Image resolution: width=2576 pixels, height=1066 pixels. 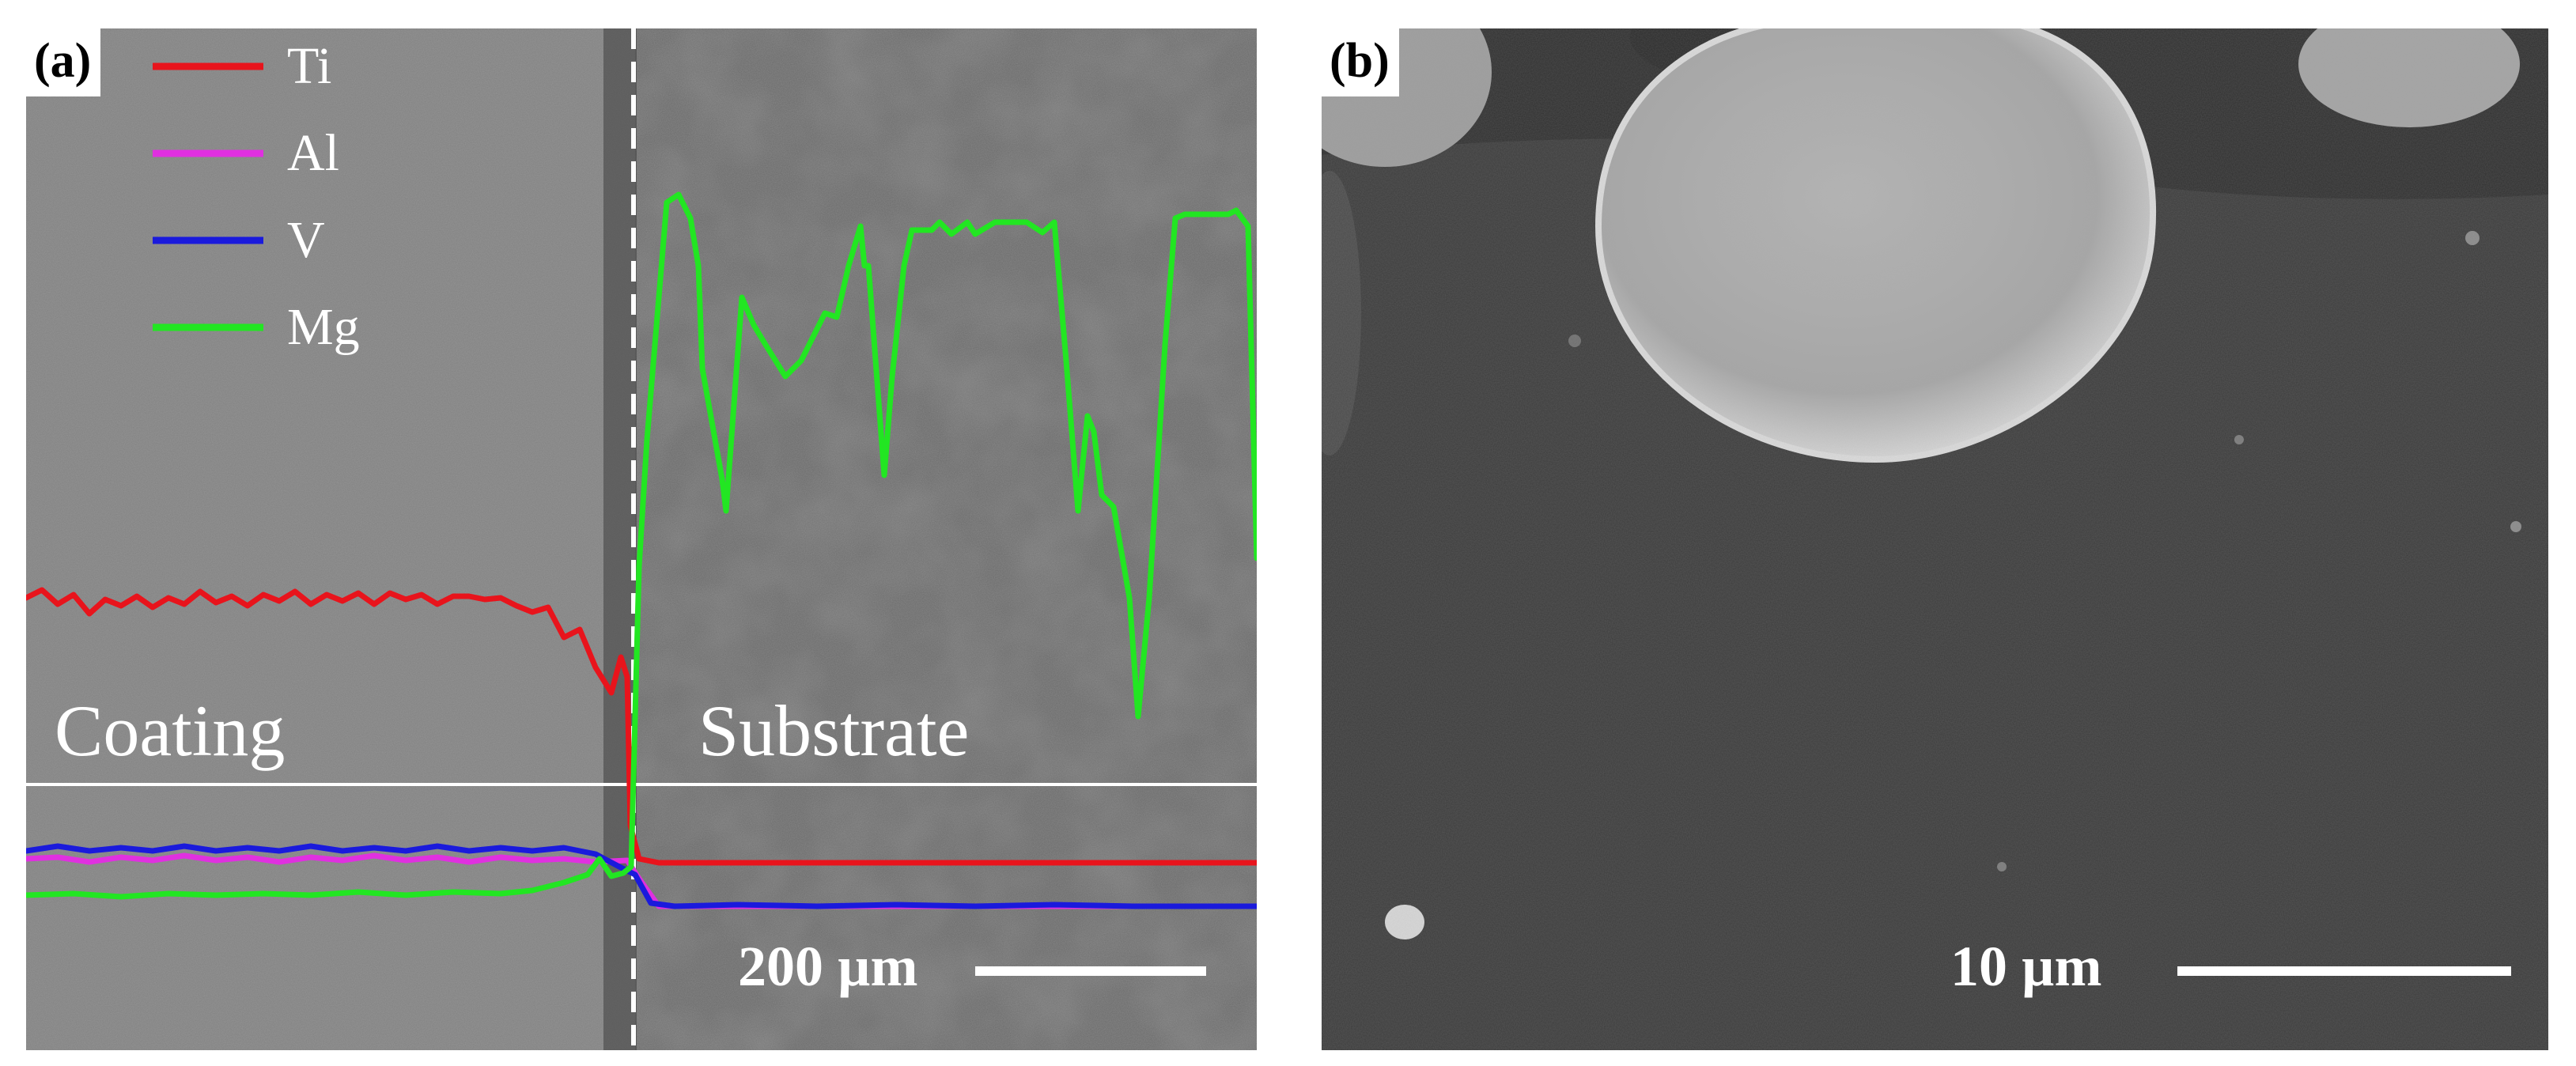 I want to click on legend-label-al: Al, so click(x=313, y=153).